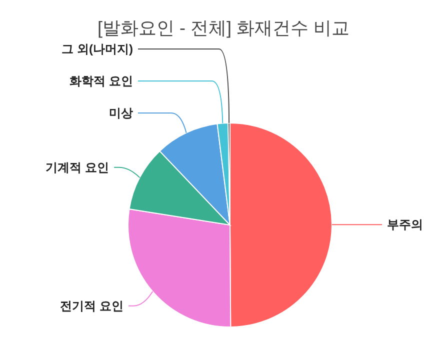 This screenshot has width=447, height=349. I want to click on slice-label: 부주의, so click(405, 225).